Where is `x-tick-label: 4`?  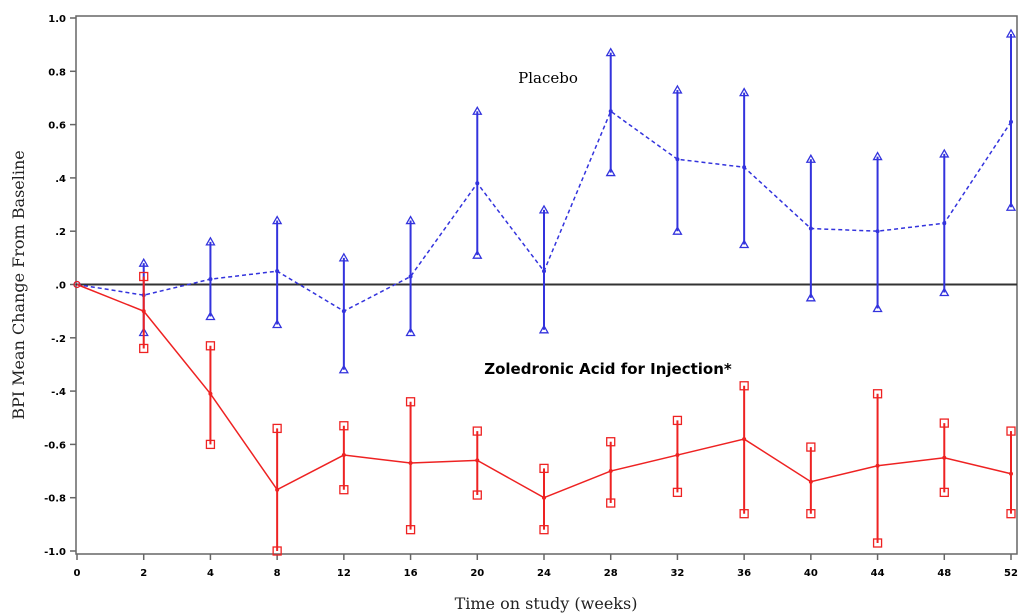
x-tick-label: 4 is located at coordinates (210, 573).